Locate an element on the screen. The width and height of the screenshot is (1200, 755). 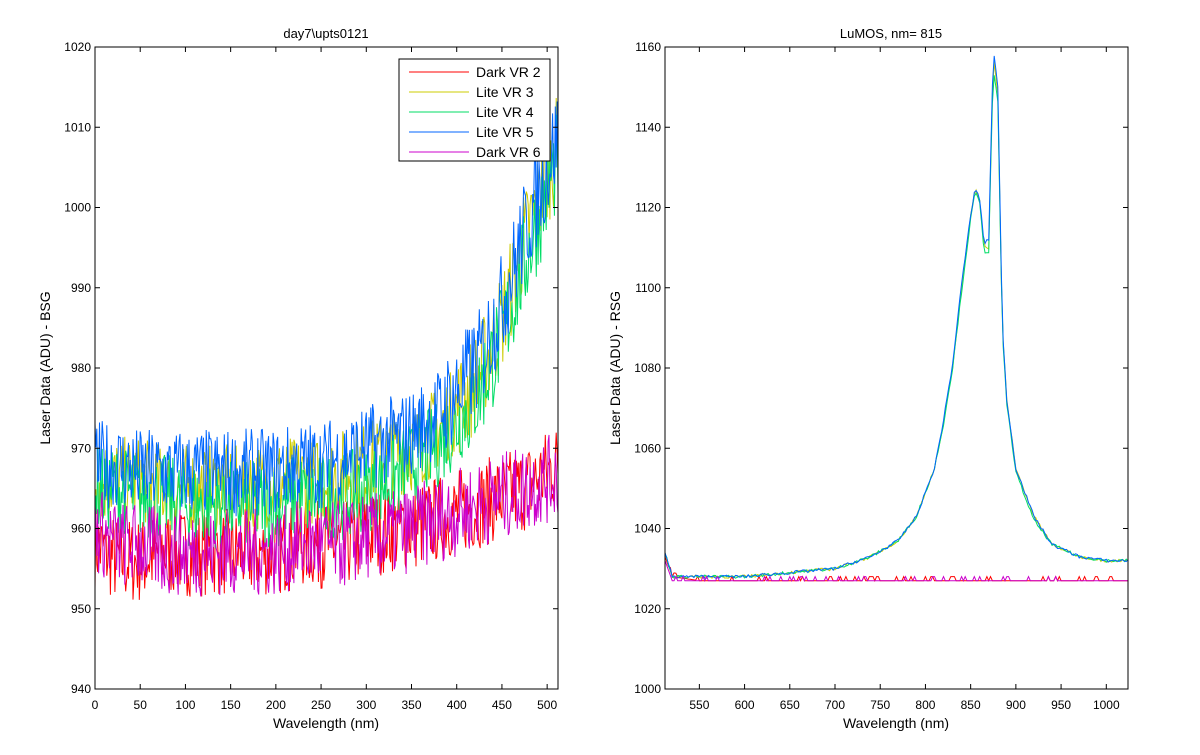
x-tick-label: 350 is located at coordinates (411, 705).